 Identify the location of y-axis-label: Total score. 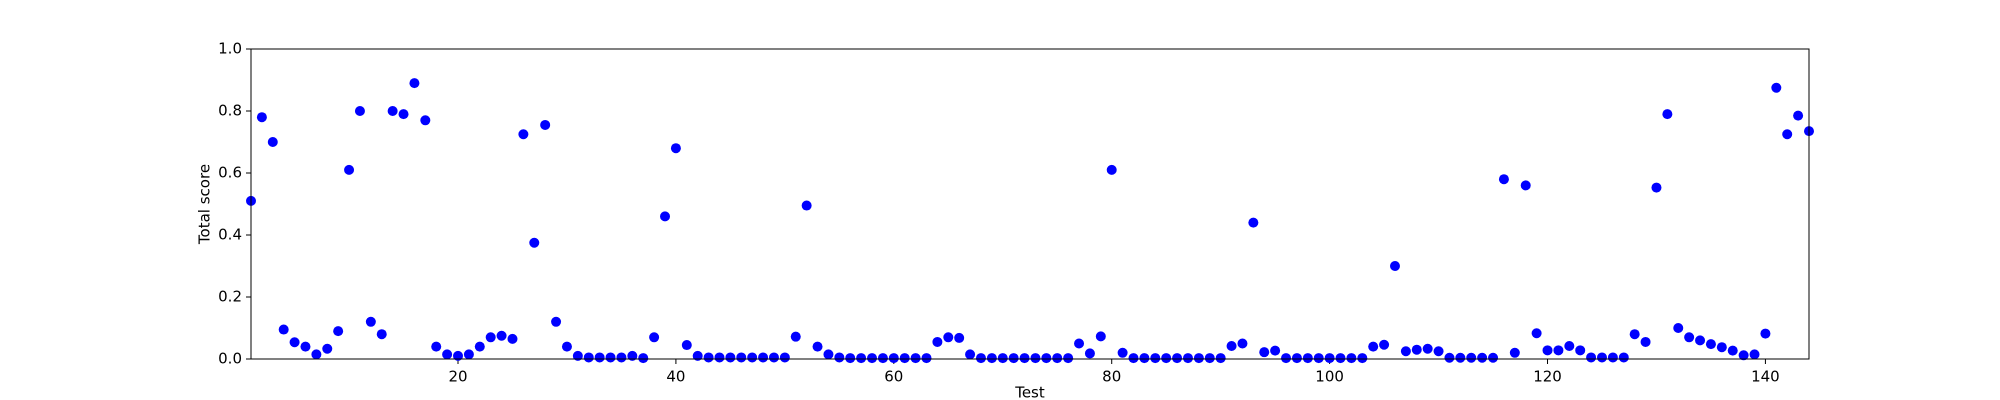
(205, 204).